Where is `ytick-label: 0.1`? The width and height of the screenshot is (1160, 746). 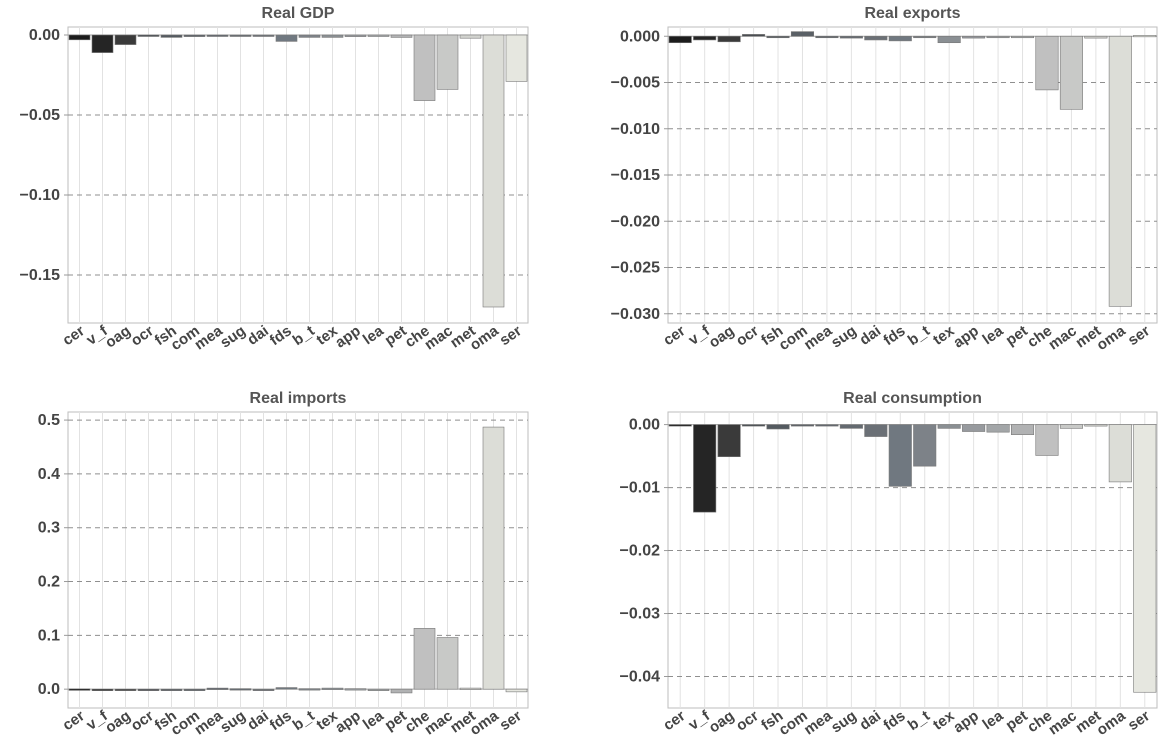 ytick-label: 0.1 is located at coordinates (49, 635).